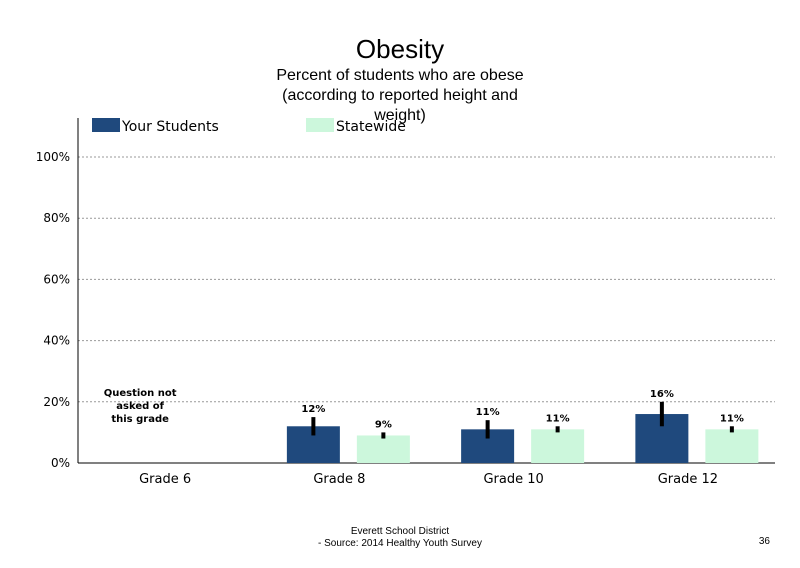  I want to click on subtitle-line-3: weight), so click(400, 115).